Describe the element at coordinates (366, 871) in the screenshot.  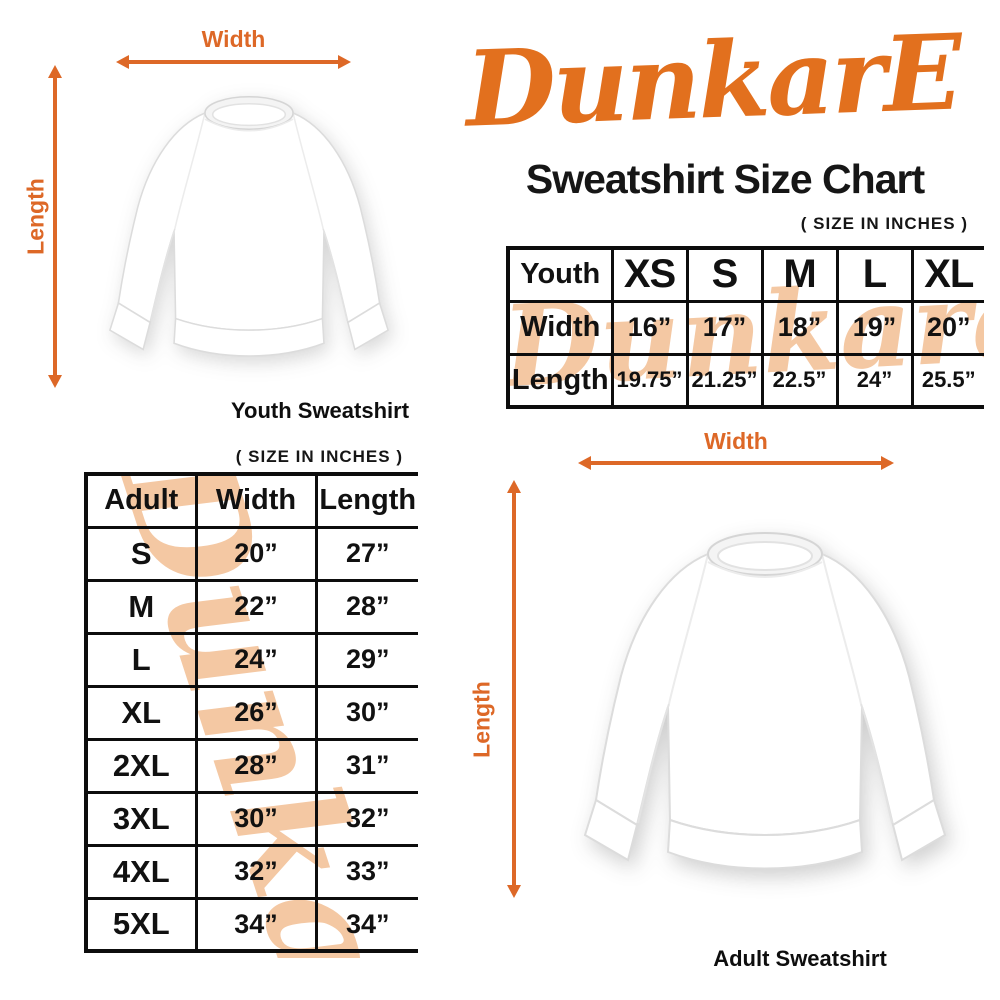
I see `table-cell: 33”` at that location.